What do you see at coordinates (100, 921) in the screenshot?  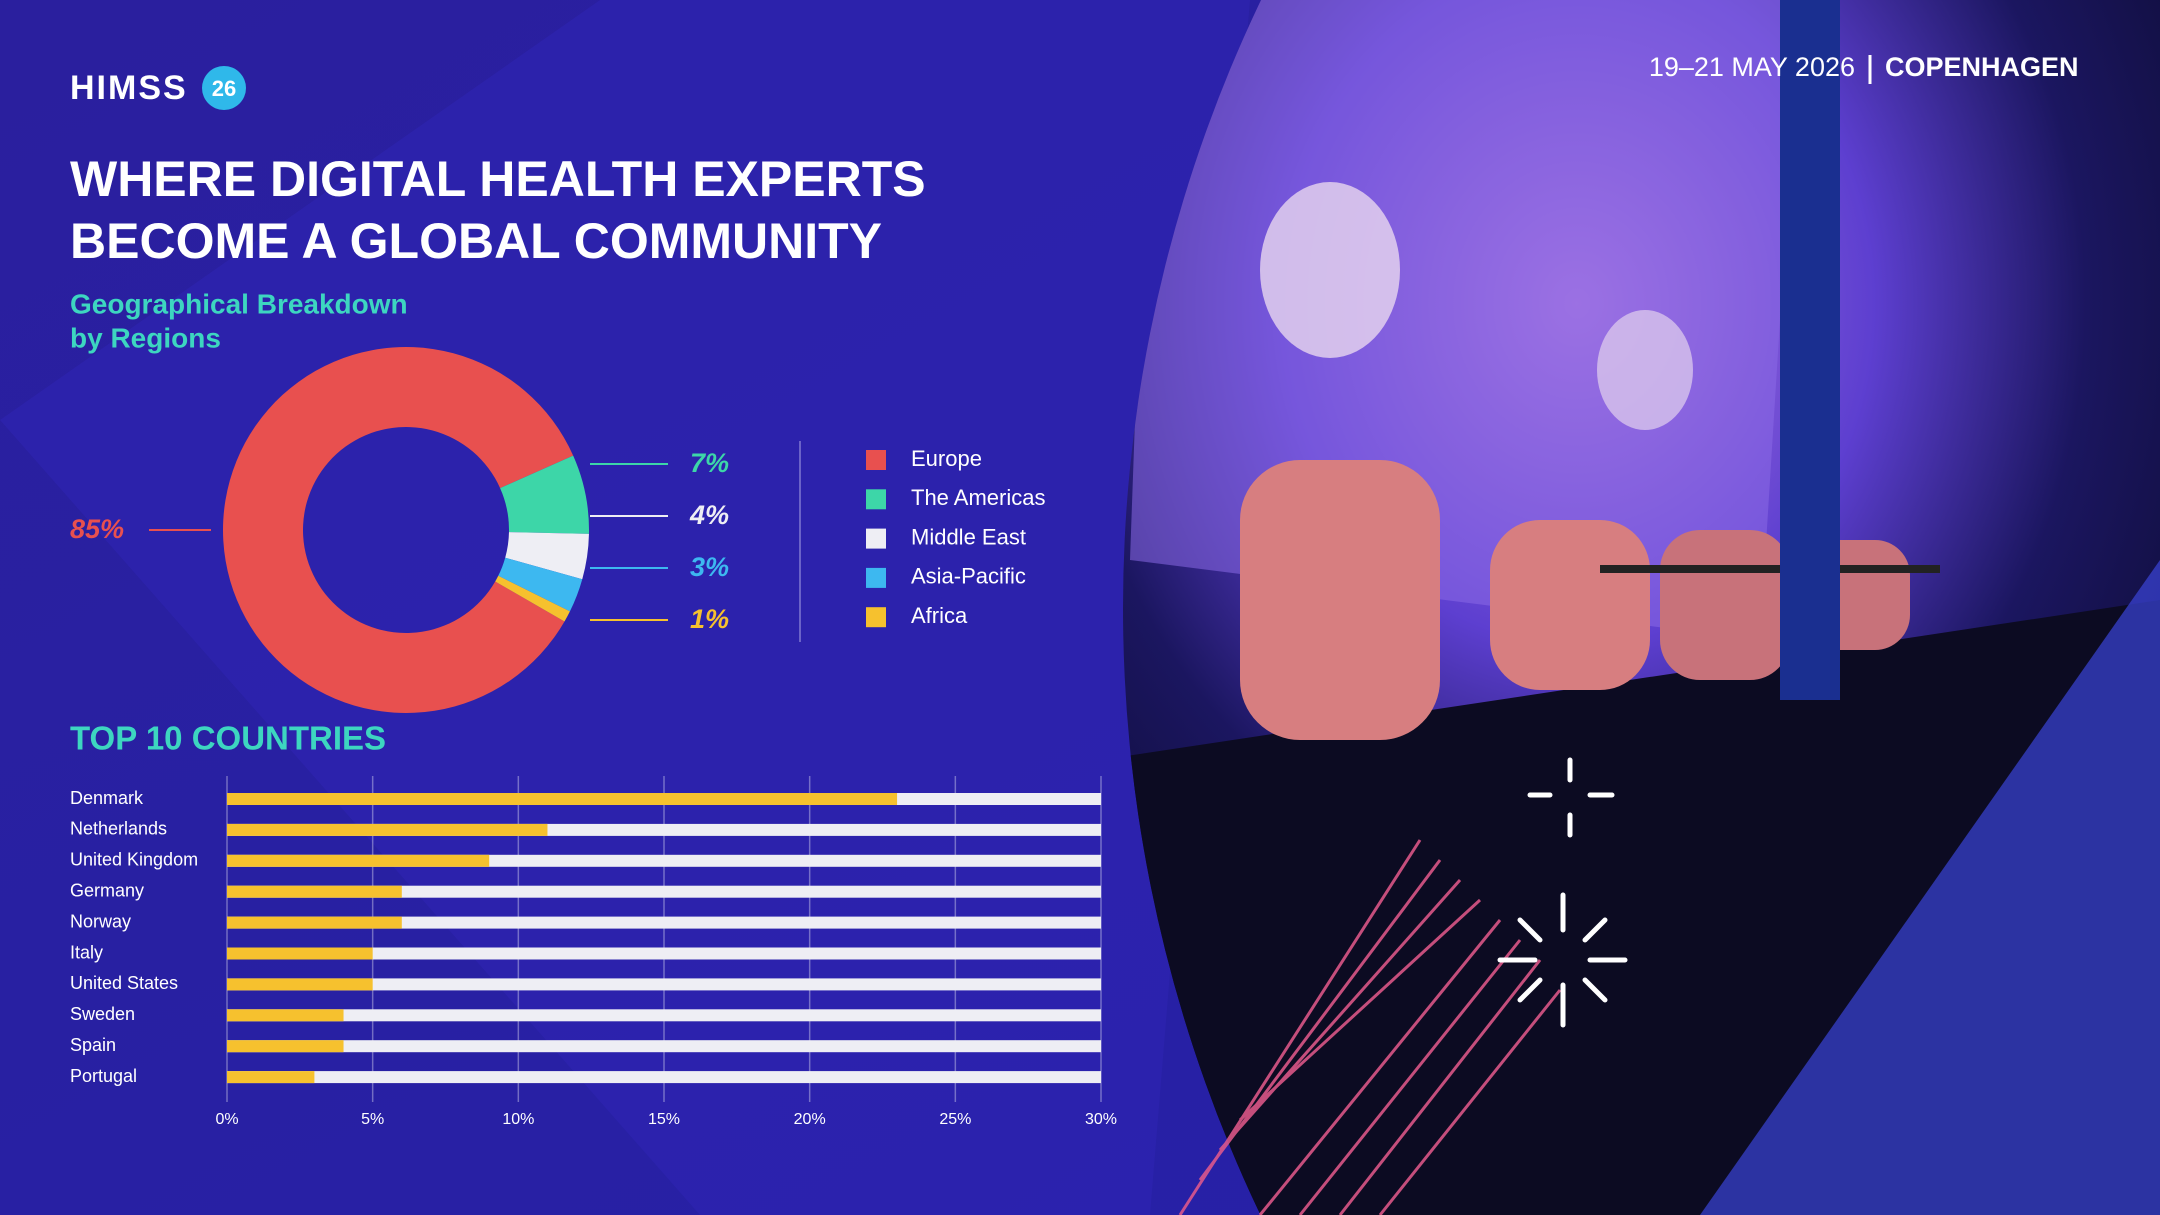 I see `y-tick-label: Norway` at bounding box center [100, 921].